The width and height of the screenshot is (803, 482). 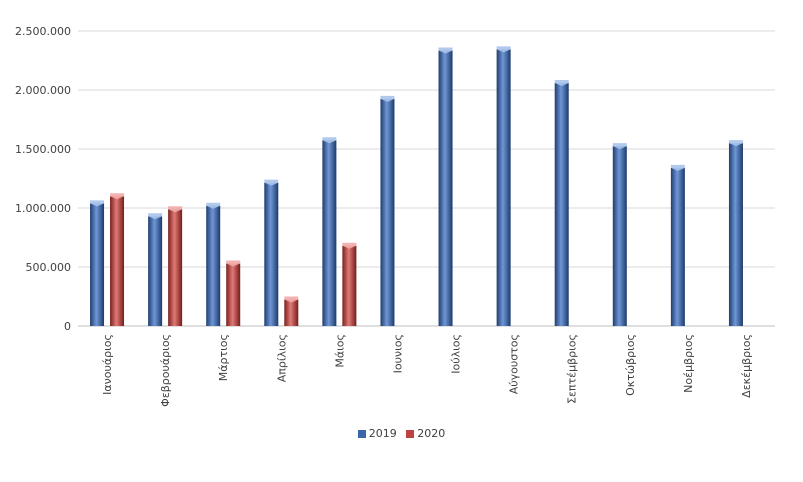 What do you see at coordinates (382, 433) in the screenshot?
I see `legend-label-2019: 2019` at bounding box center [382, 433].